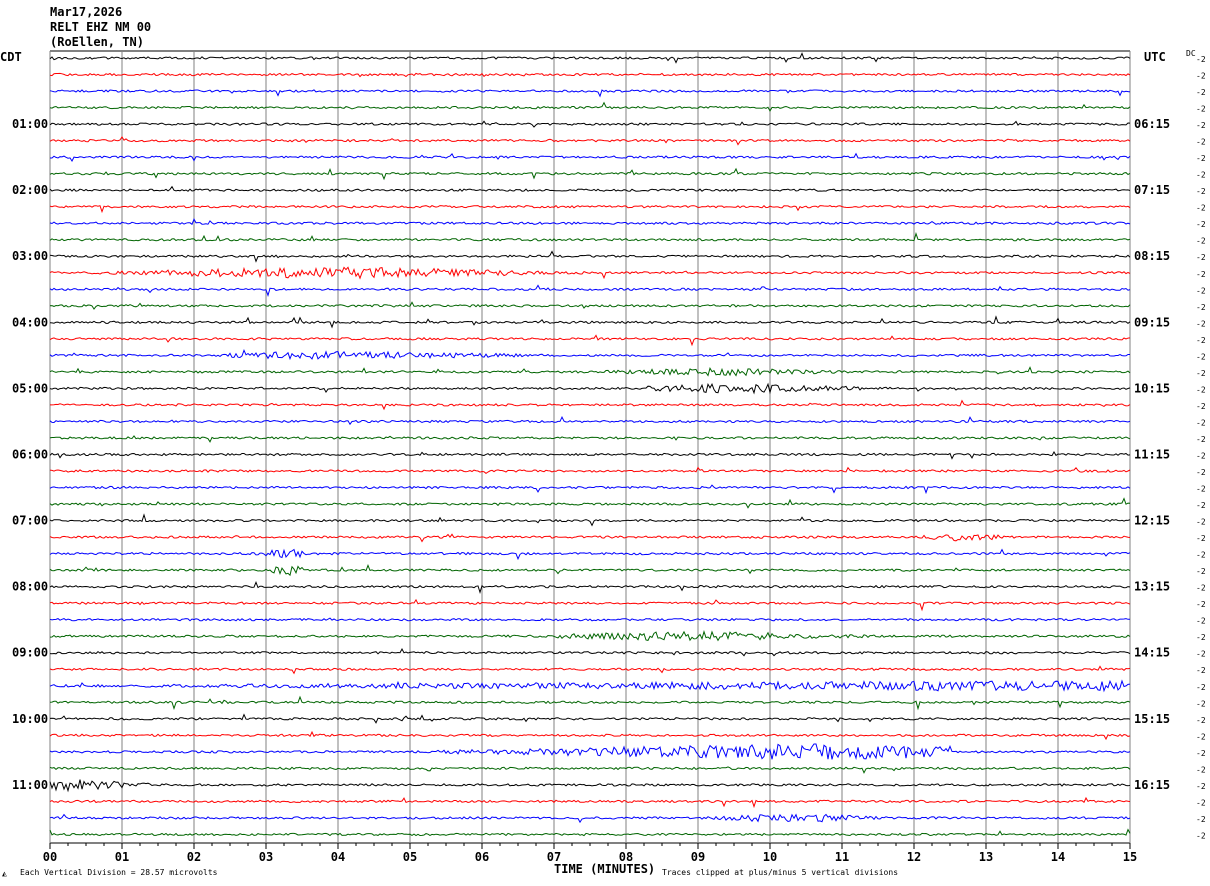 This screenshot has width=1210, height=886. I want to click on header-station: RELT EHZ NM 00, so click(101, 27).